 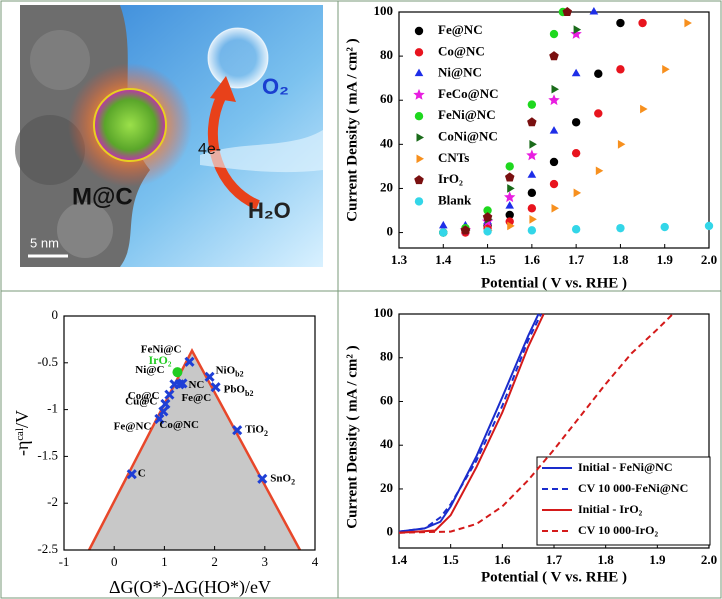 I want to click on x-tick-label: -1, so click(x=64, y=561).